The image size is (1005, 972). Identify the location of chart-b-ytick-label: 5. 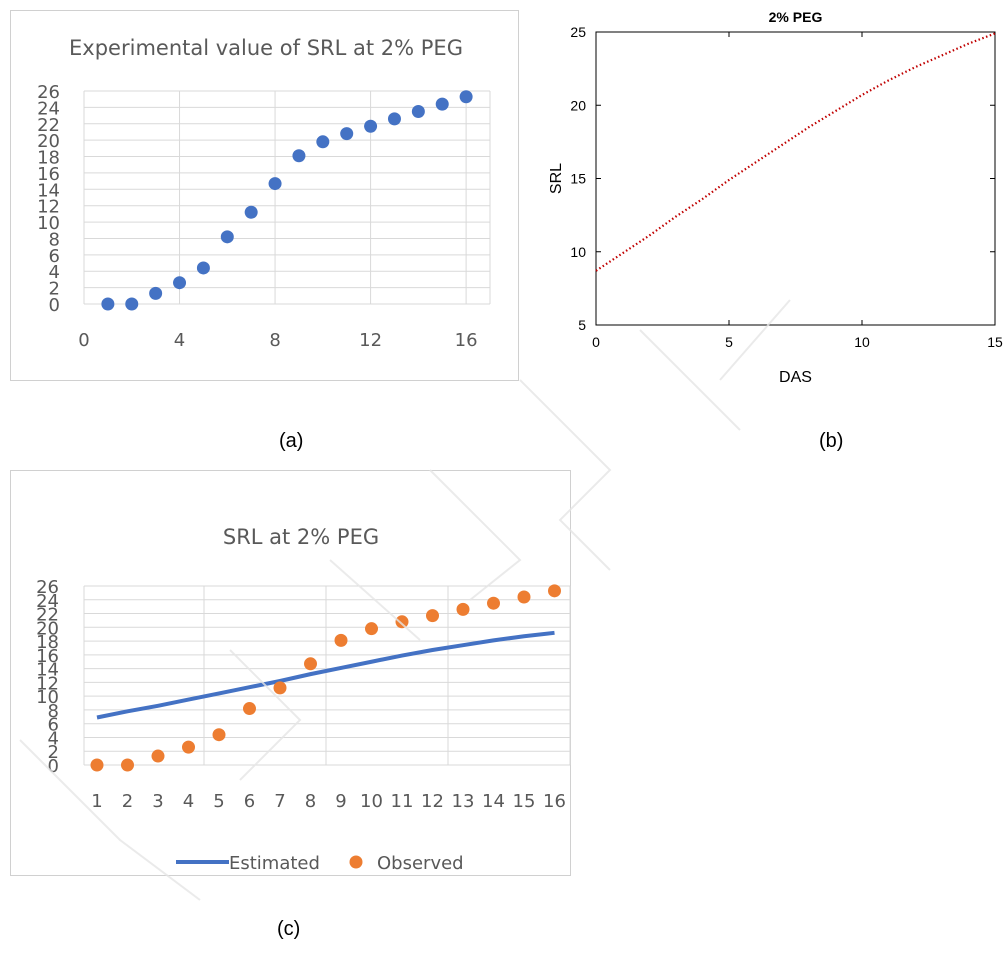
(582, 325).